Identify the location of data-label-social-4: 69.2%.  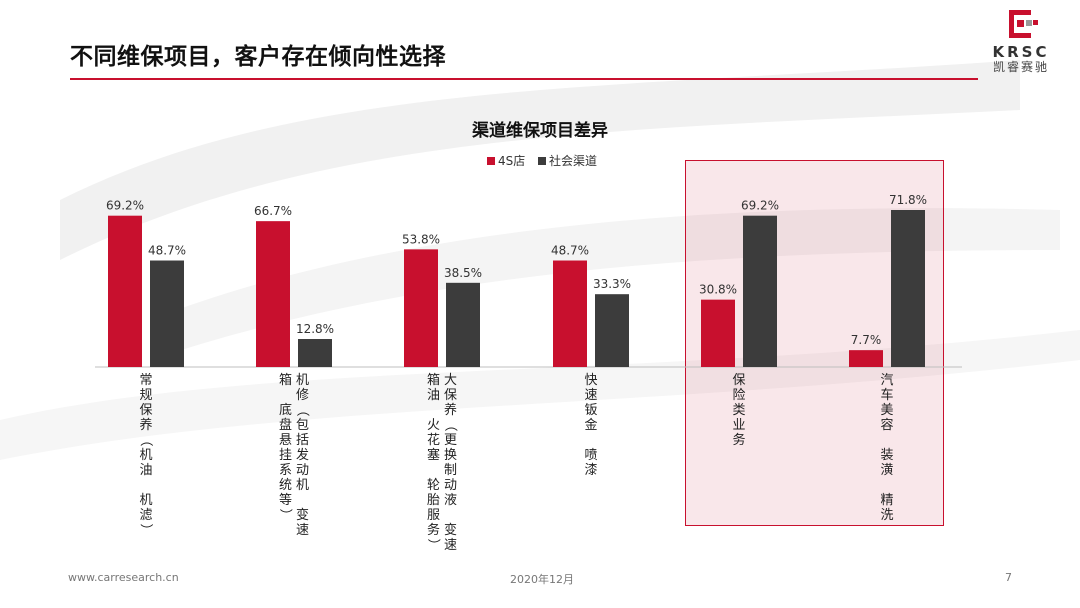
(760, 206).